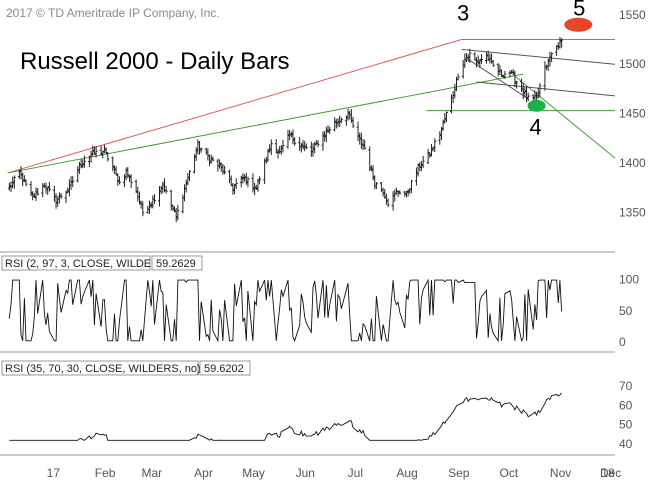  What do you see at coordinates (565, 117) in the screenshot?
I see `green-falling-line` at bounding box center [565, 117].